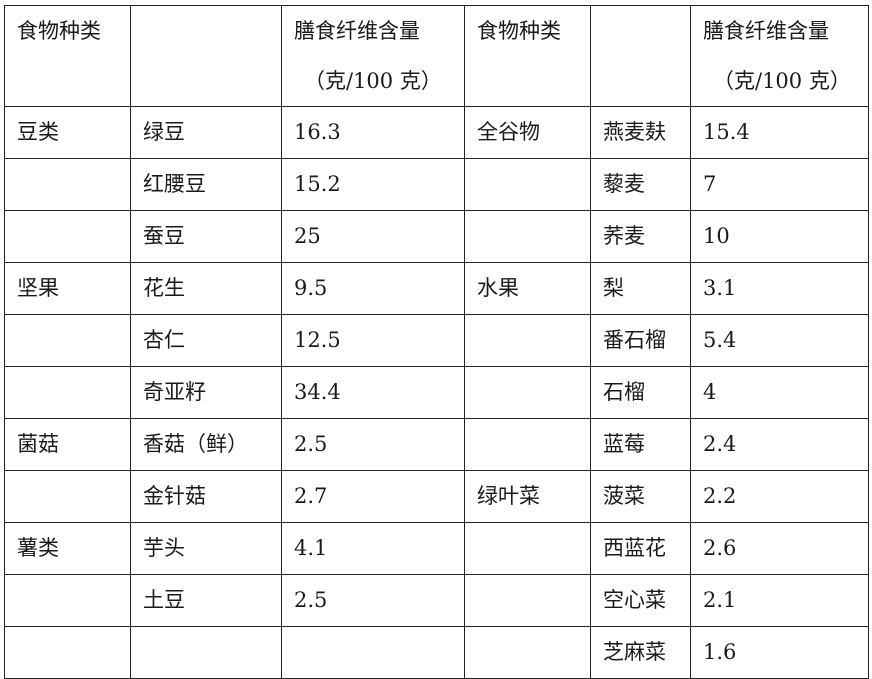 The height and width of the screenshot is (679, 872). Describe the element at coordinates (206, 236) in the screenshot. I see `cell-food-left: 蚕豆` at that location.